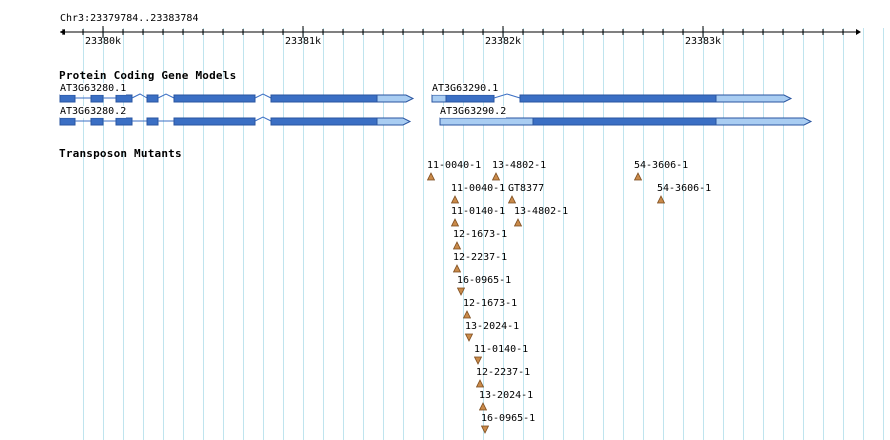 The image size is (890, 440). I want to click on transposon-mutant: GT8377, so click(538, 194).